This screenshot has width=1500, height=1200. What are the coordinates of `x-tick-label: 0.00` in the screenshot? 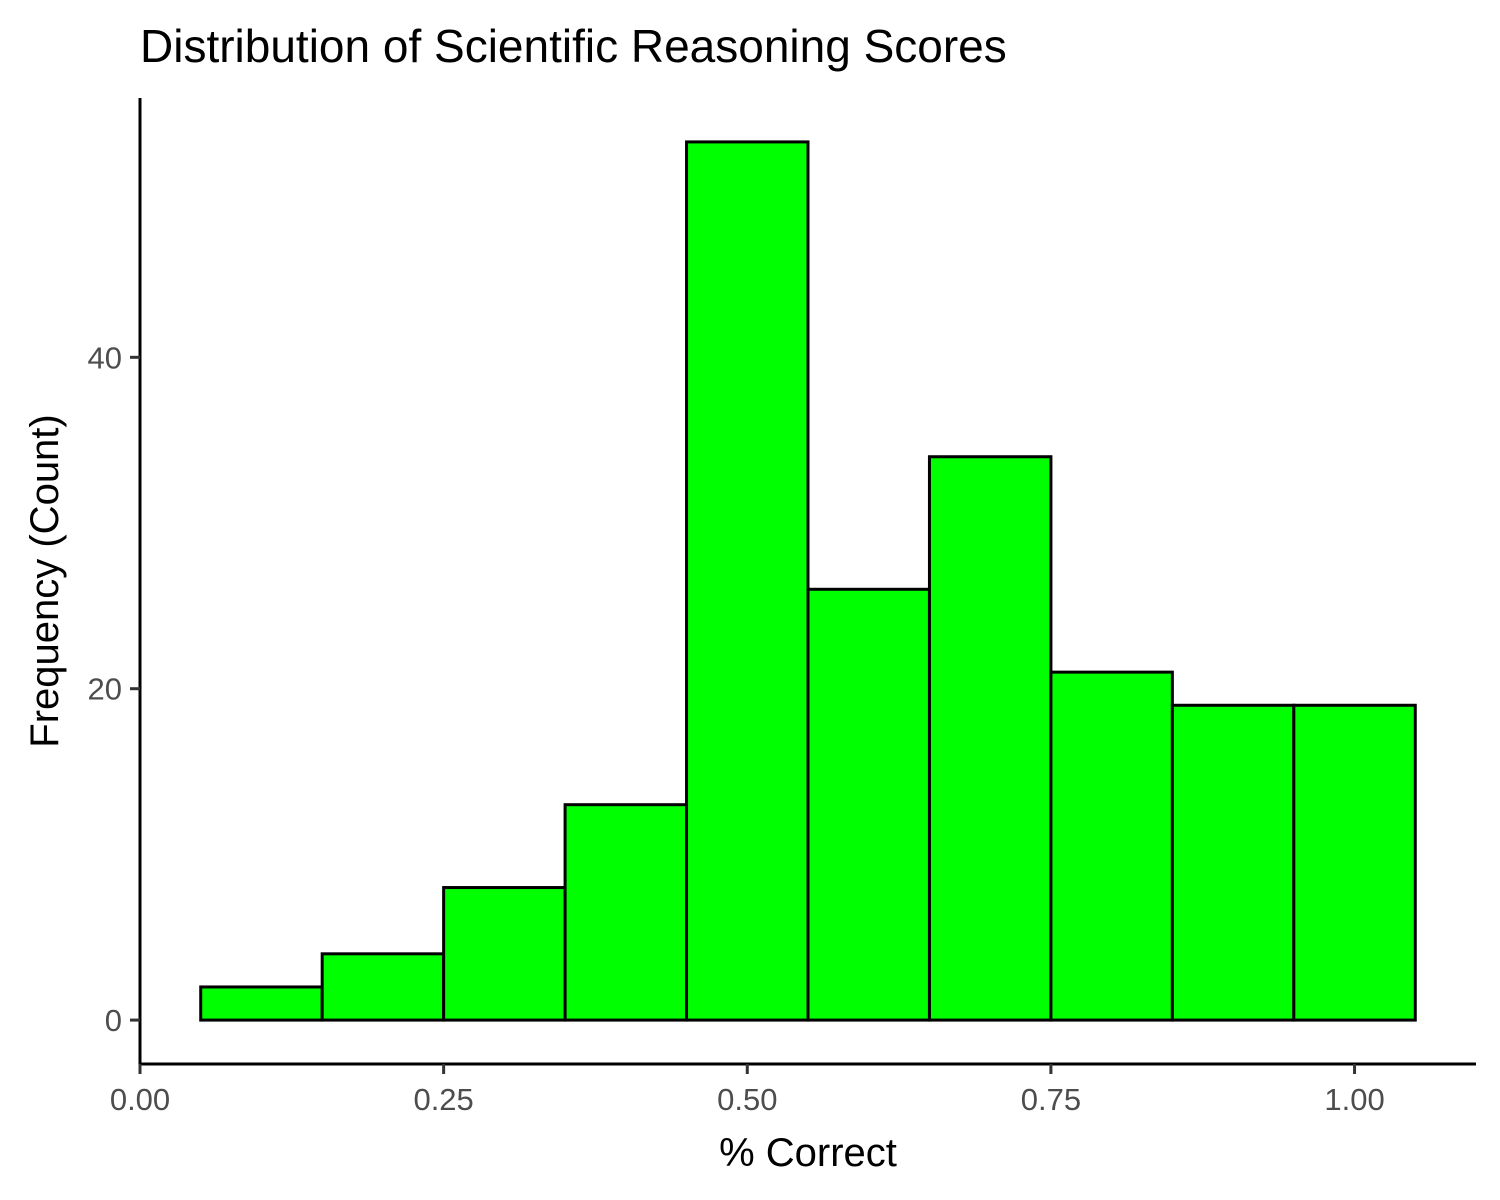 It's located at (140, 1099).